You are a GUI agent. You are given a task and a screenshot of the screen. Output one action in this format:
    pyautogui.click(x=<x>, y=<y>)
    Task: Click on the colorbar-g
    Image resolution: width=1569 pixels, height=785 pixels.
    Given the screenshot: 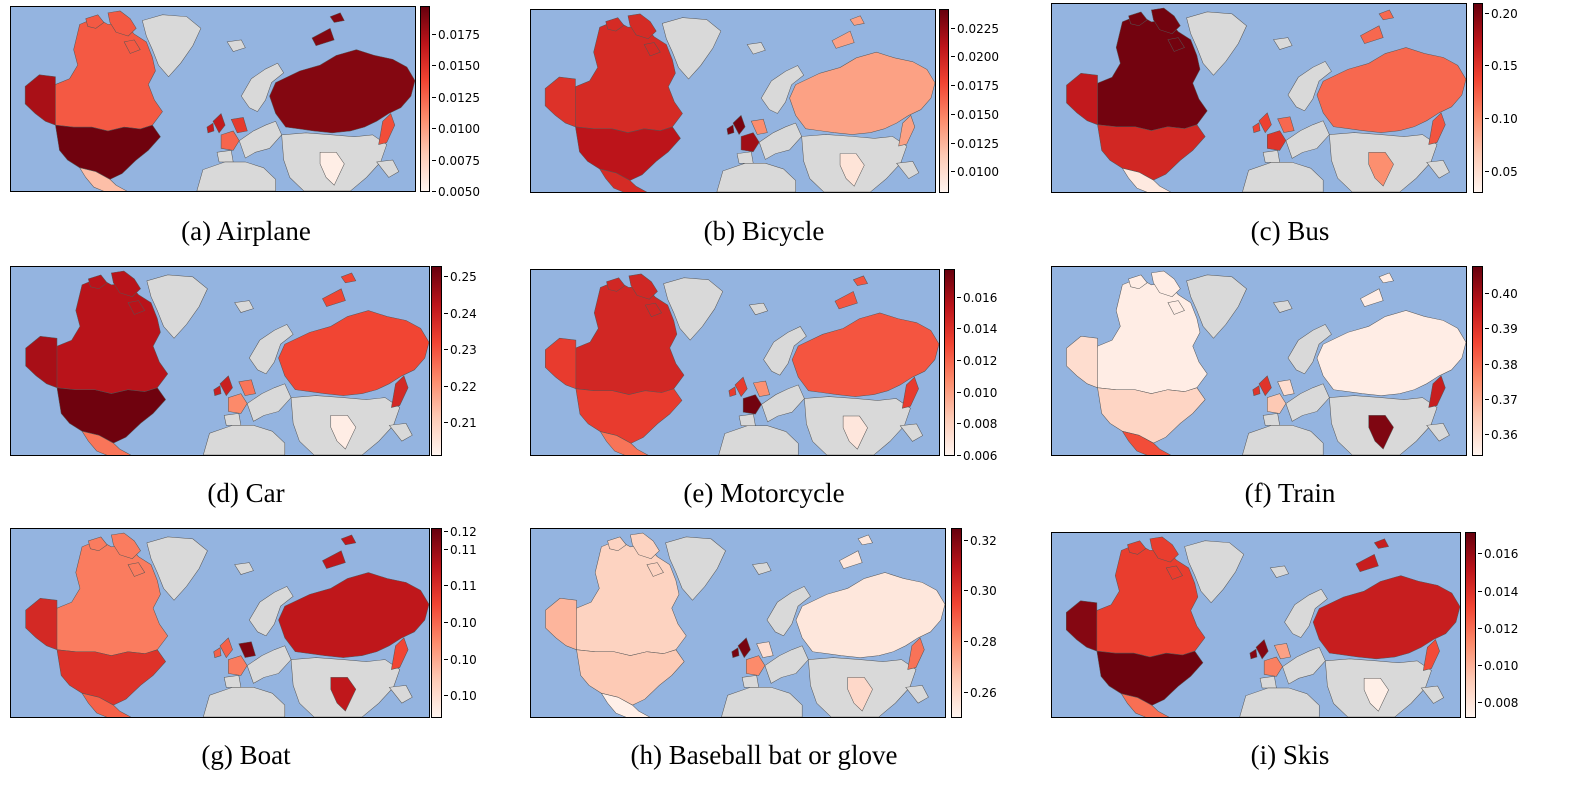 What is the action you would take?
    pyautogui.click(x=436, y=623)
    